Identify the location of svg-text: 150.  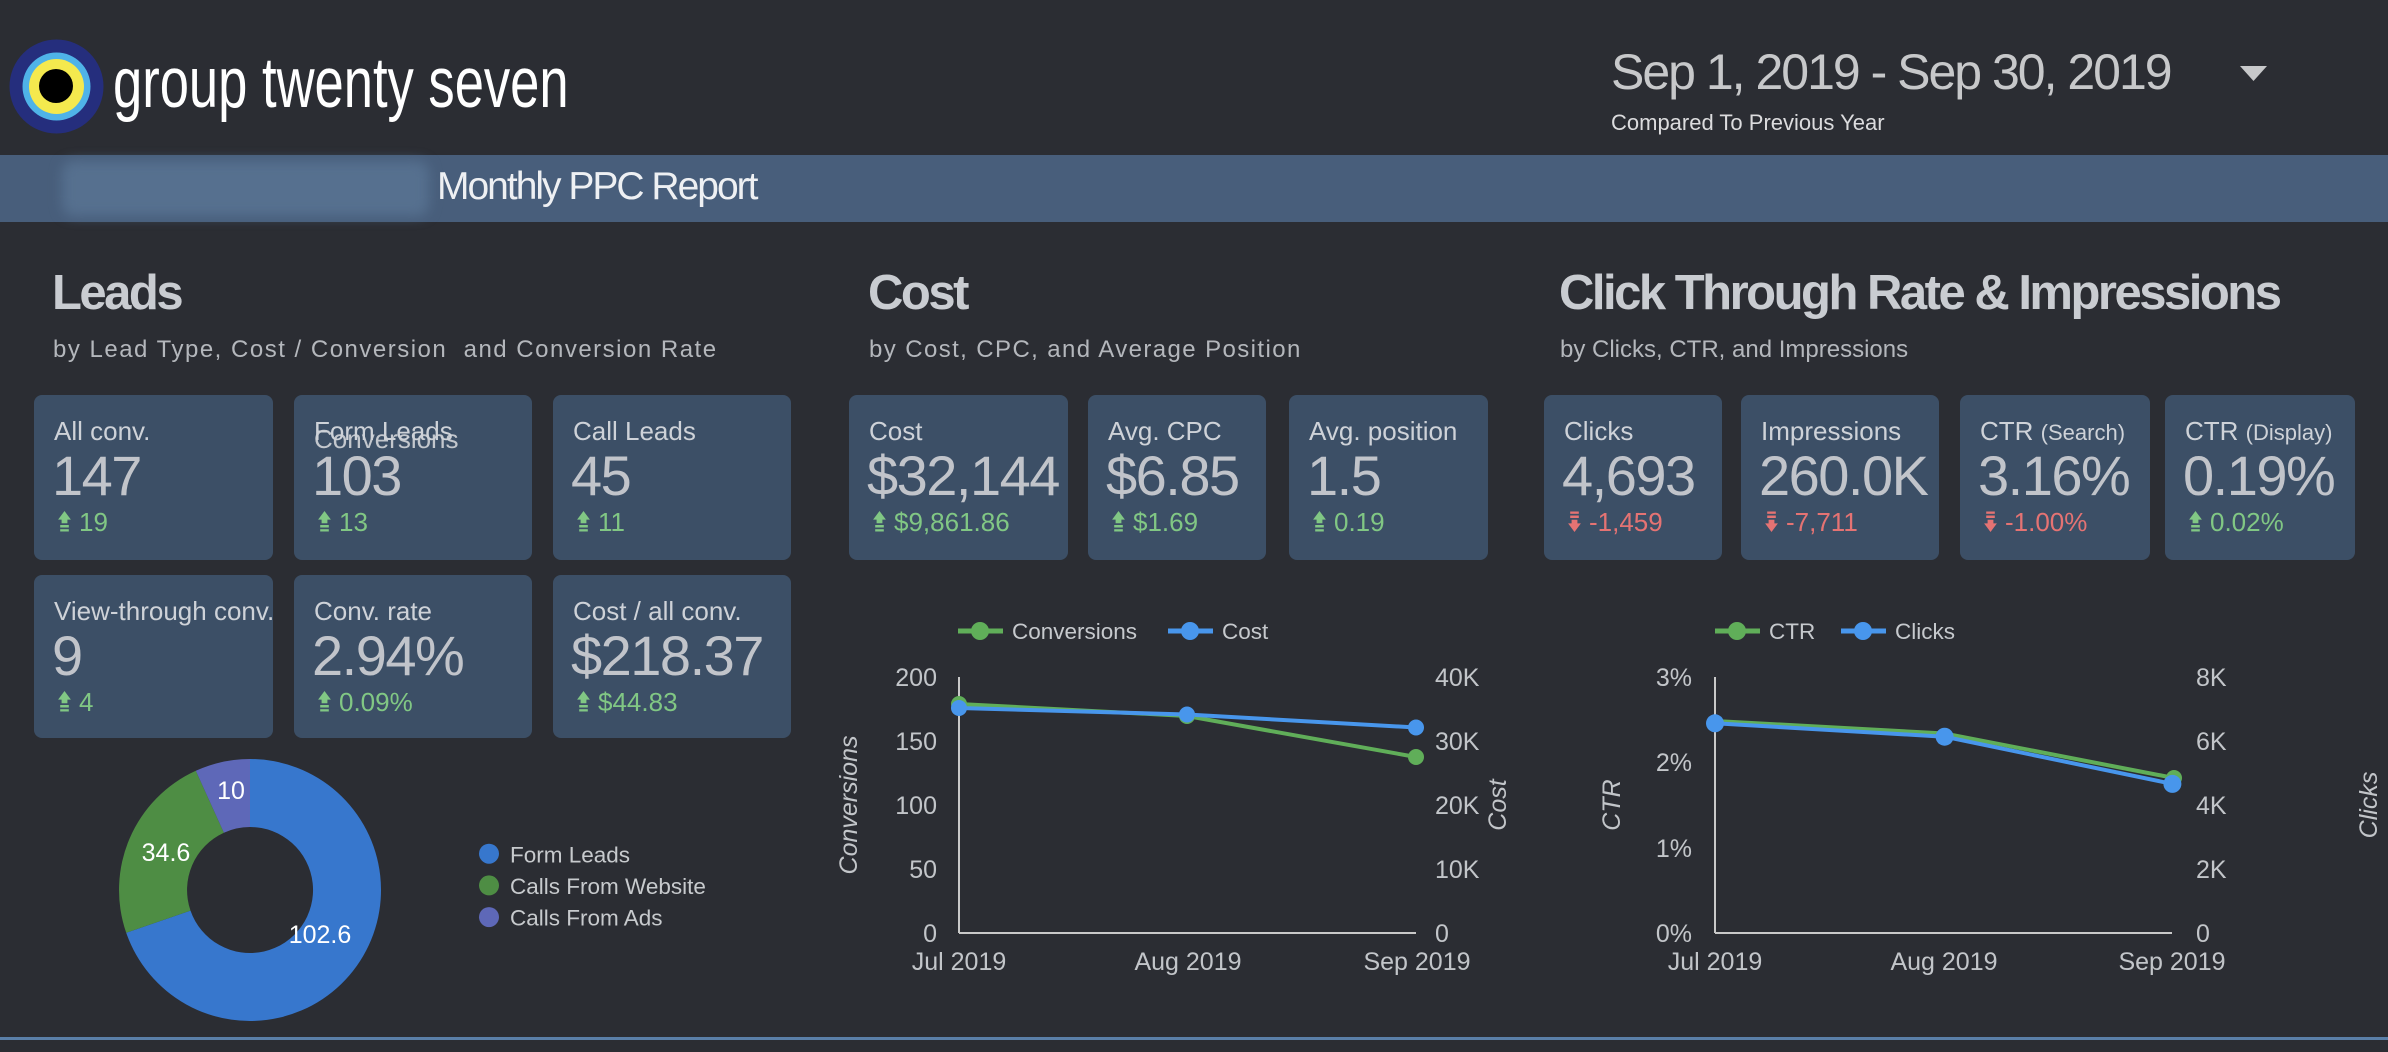
(916, 742).